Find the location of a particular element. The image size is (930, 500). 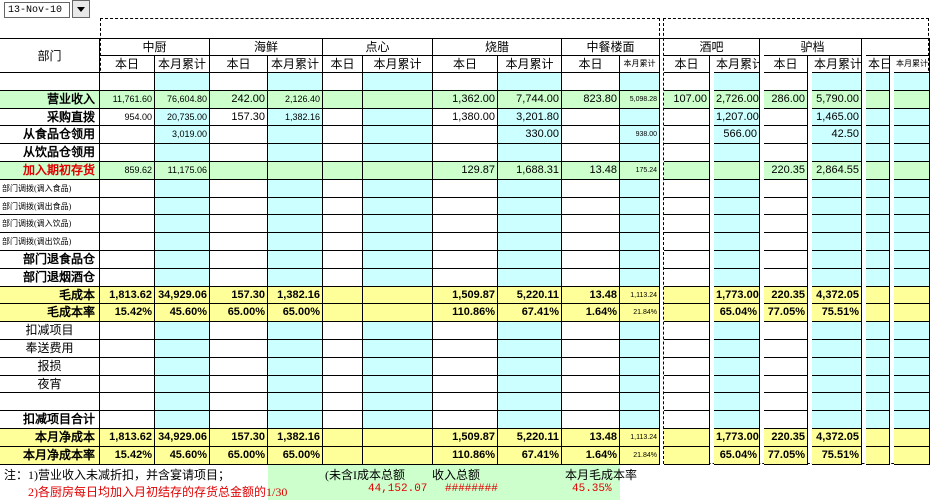

note-highlight is located at coordinates (444, 482).